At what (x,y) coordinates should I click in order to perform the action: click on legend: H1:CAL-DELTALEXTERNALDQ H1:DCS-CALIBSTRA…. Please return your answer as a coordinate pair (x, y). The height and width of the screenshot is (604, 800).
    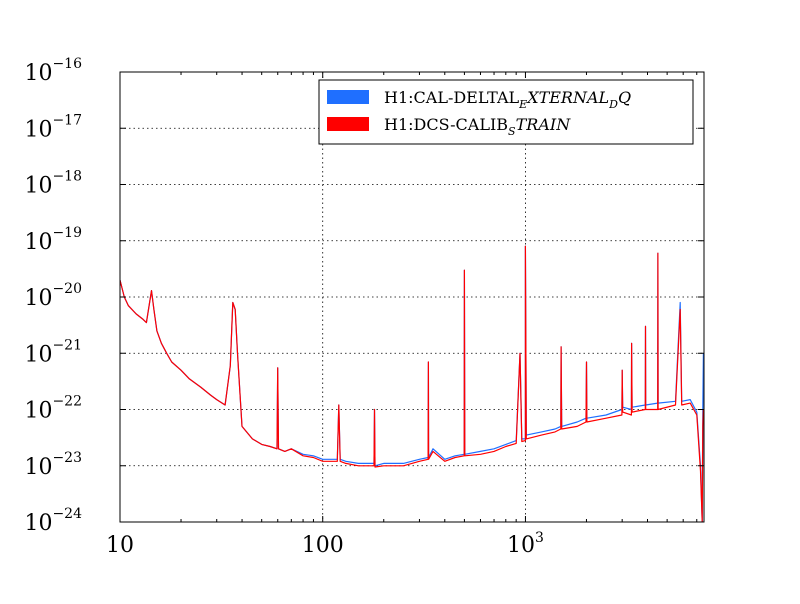
    Looking at the image, I should click on (506, 112).